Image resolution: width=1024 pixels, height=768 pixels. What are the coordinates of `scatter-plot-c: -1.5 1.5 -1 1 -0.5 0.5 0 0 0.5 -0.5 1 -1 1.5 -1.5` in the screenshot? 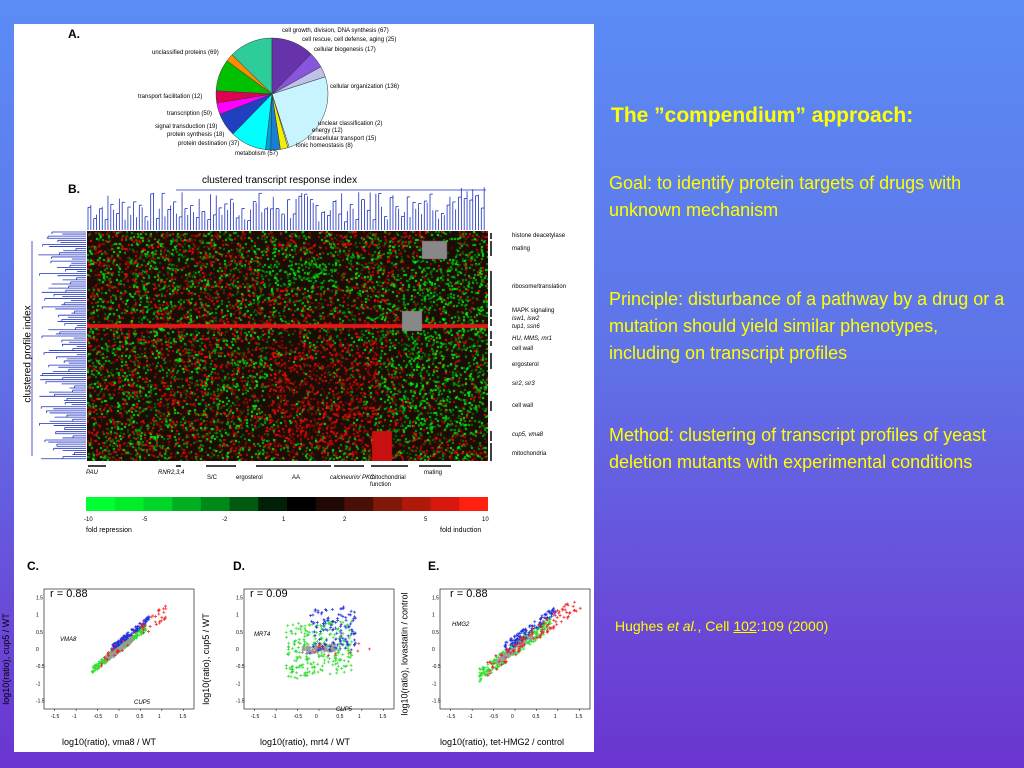 It's located at (115, 654).